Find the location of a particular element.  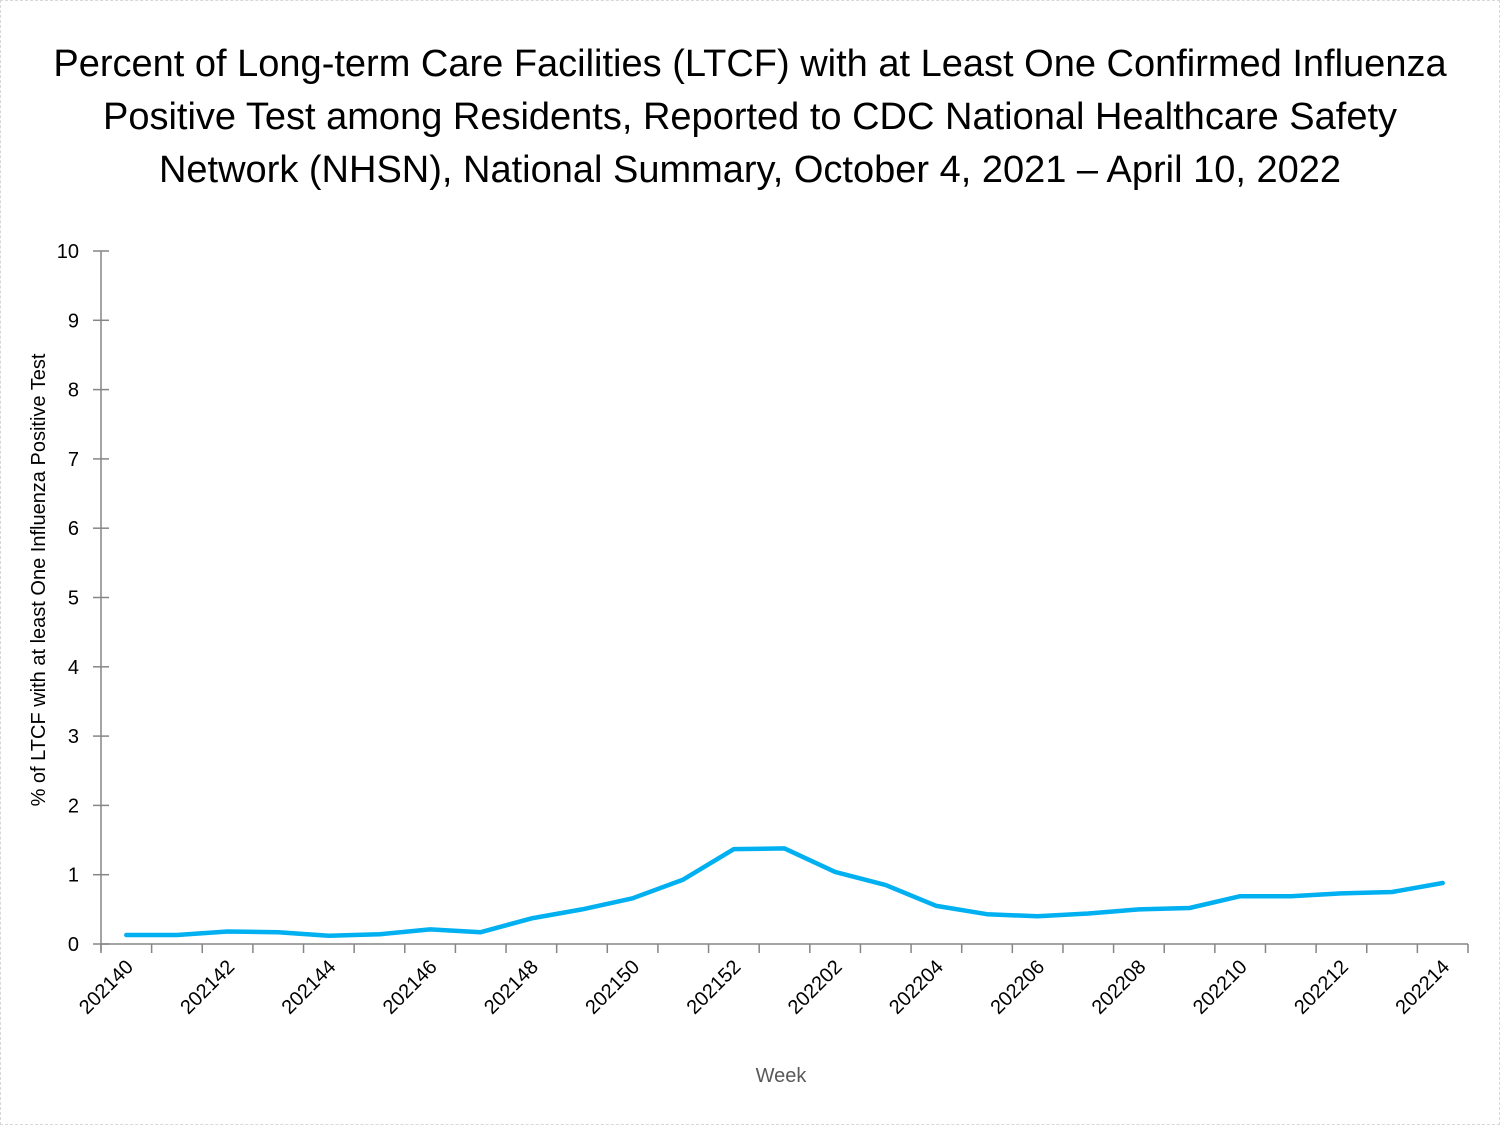

x-tick-label: 202204 is located at coordinates (916, 987).